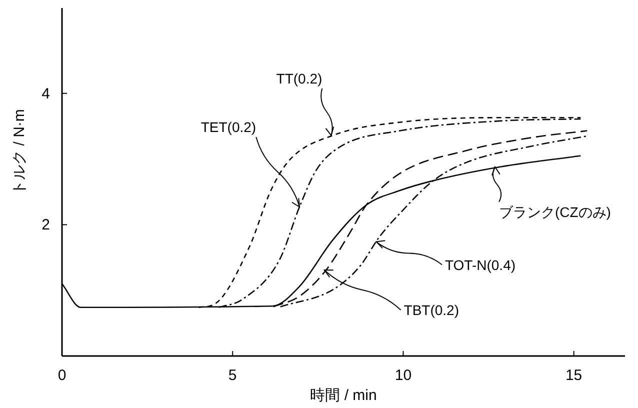 This screenshot has height=408, width=638. Describe the element at coordinates (343, 395) in the screenshot. I see `x-axis-title: 時間 / min` at that location.